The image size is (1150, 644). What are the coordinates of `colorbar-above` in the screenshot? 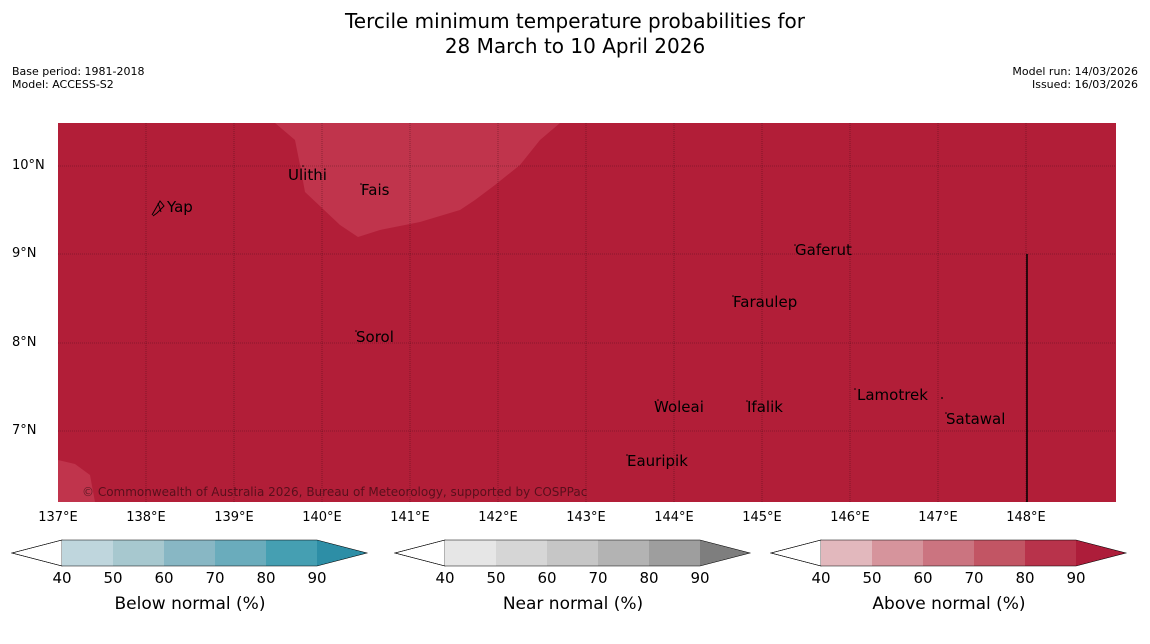 It's located at (948, 553).